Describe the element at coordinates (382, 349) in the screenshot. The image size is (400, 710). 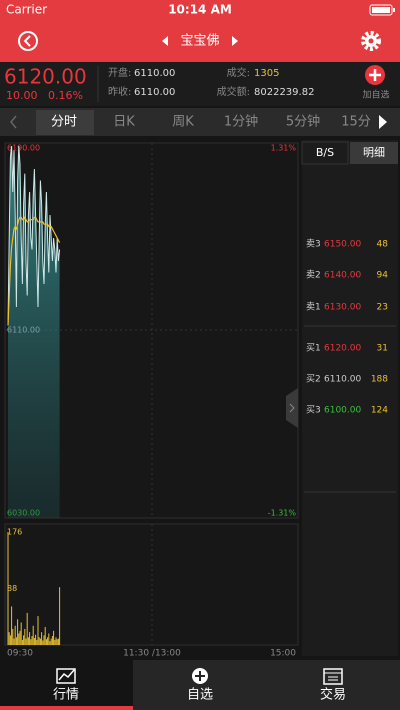
I see `book-qty: 31` at that location.